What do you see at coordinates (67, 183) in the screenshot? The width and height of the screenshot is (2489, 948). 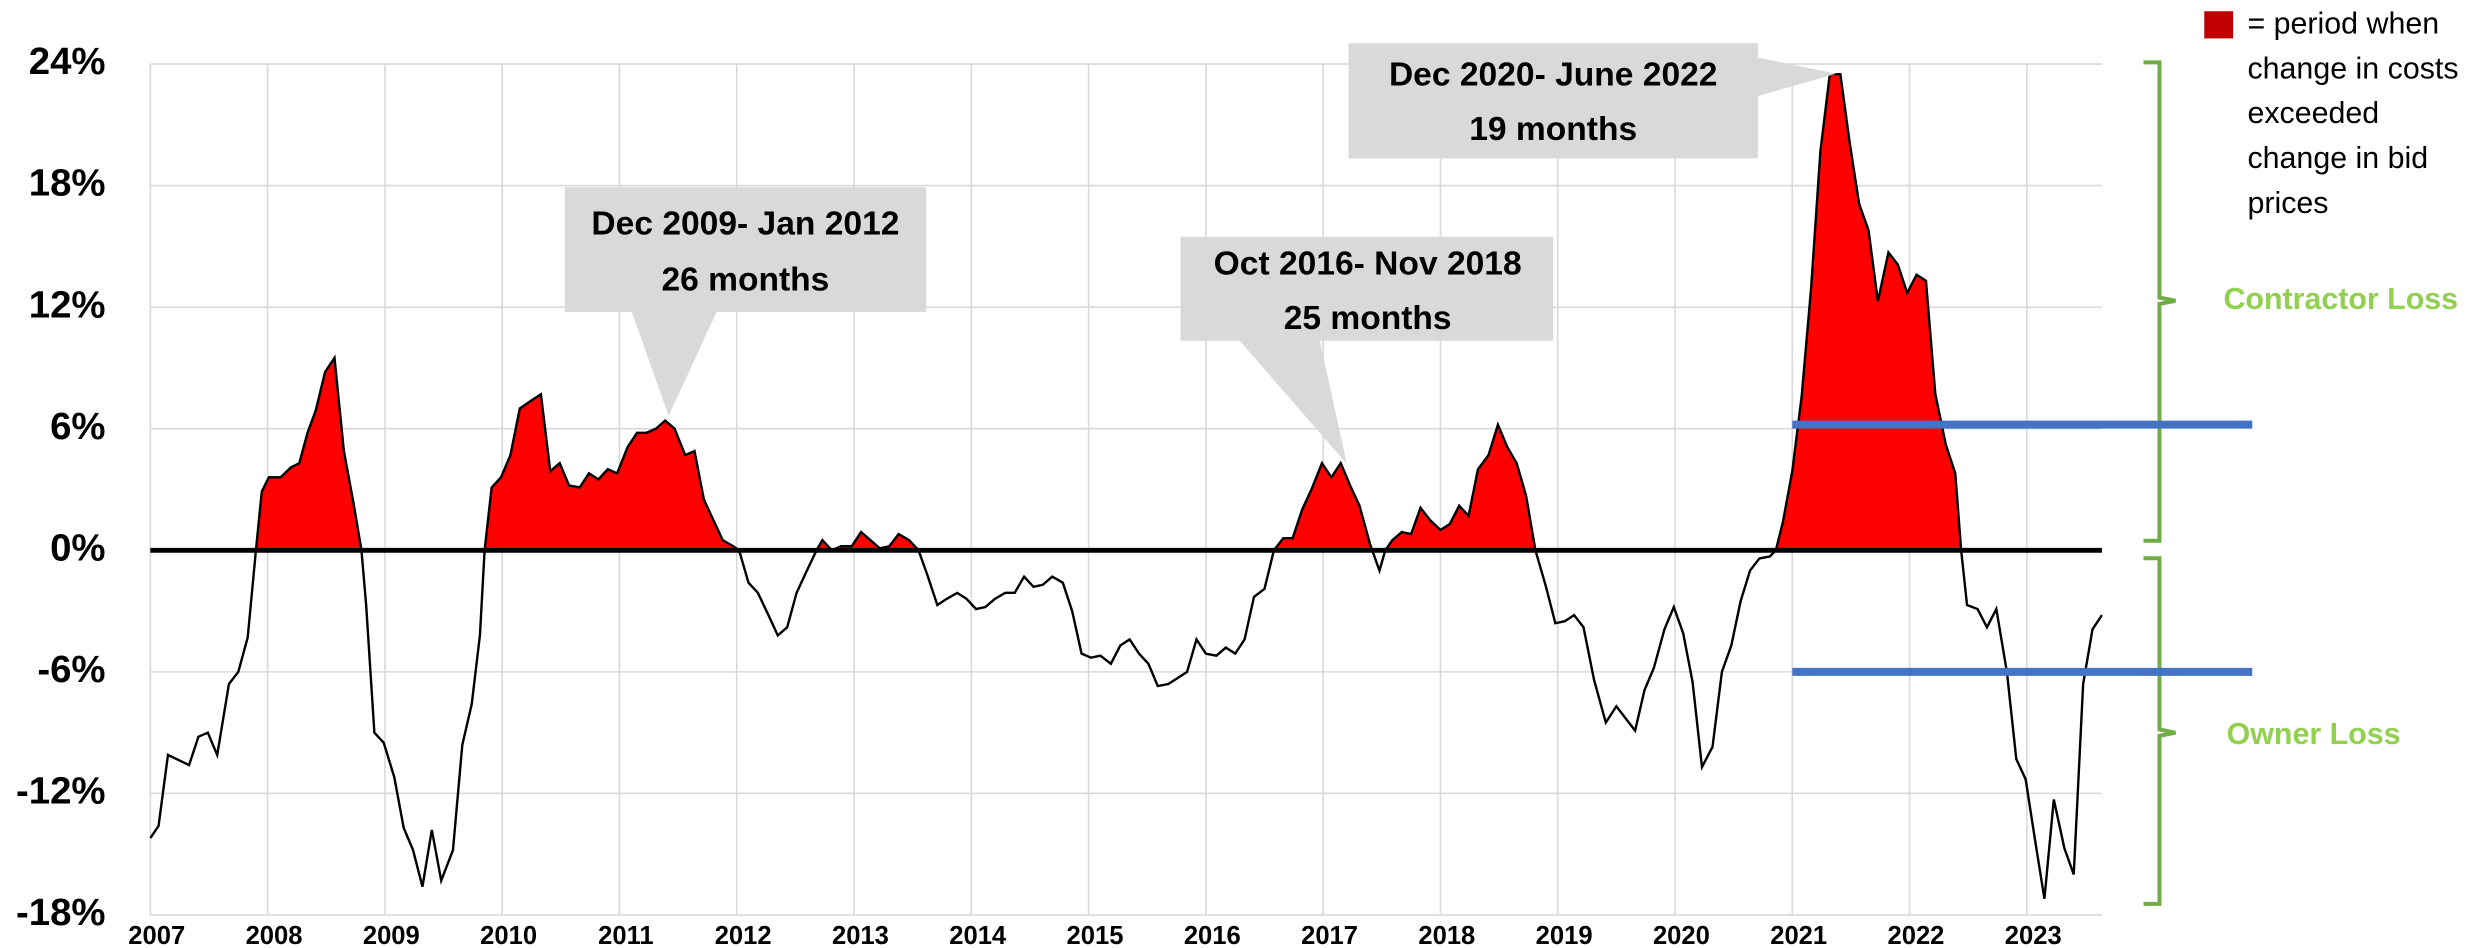 I see `y-tick-label: 18%` at bounding box center [67, 183].